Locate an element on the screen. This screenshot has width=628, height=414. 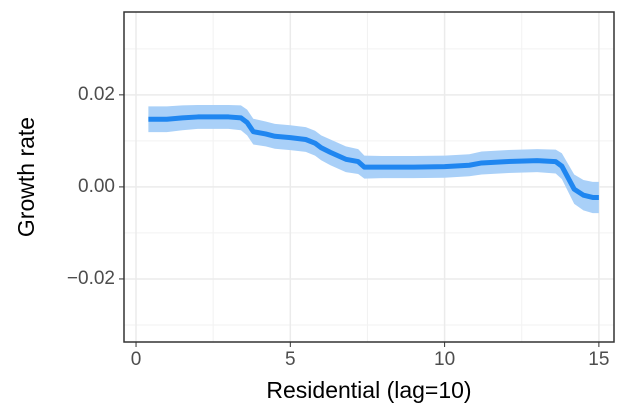
y-tick-label: 0.02 is located at coordinates (96, 94).